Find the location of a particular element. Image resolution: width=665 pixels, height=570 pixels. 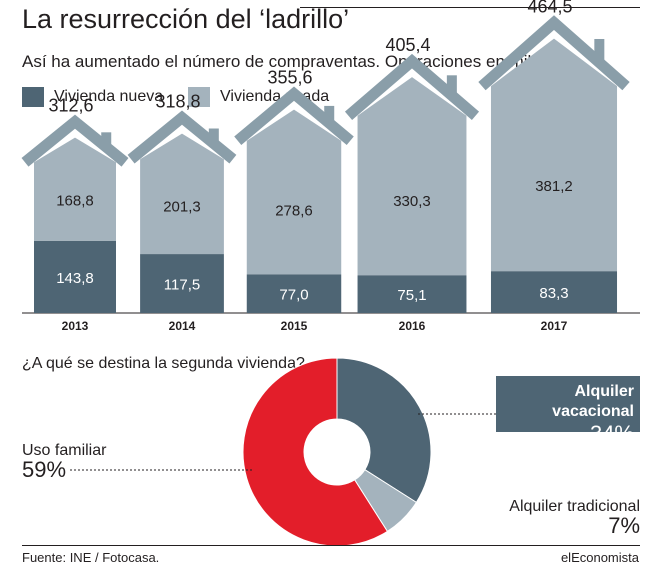

label-alquiler-tradicional-name: Alquiler tradicional is located at coordinates (574, 506).